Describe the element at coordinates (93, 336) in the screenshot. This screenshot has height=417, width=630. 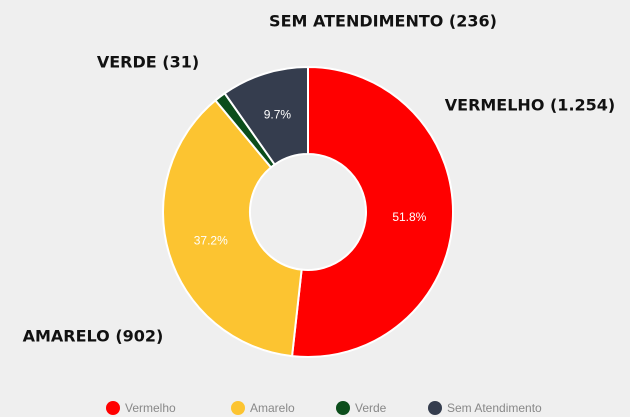
I see `slice-label: AMARELO (902)` at that location.